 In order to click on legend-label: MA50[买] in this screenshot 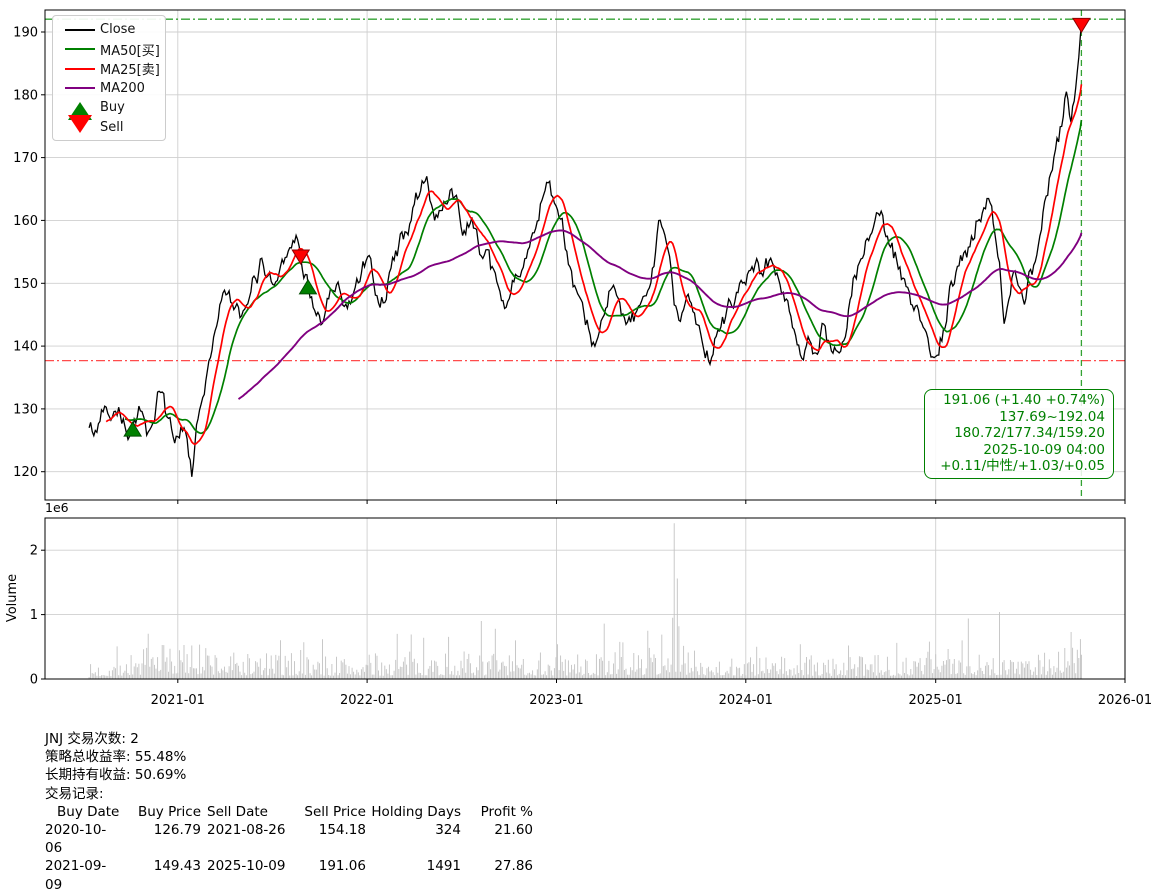, I will do `click(130, 51)`.